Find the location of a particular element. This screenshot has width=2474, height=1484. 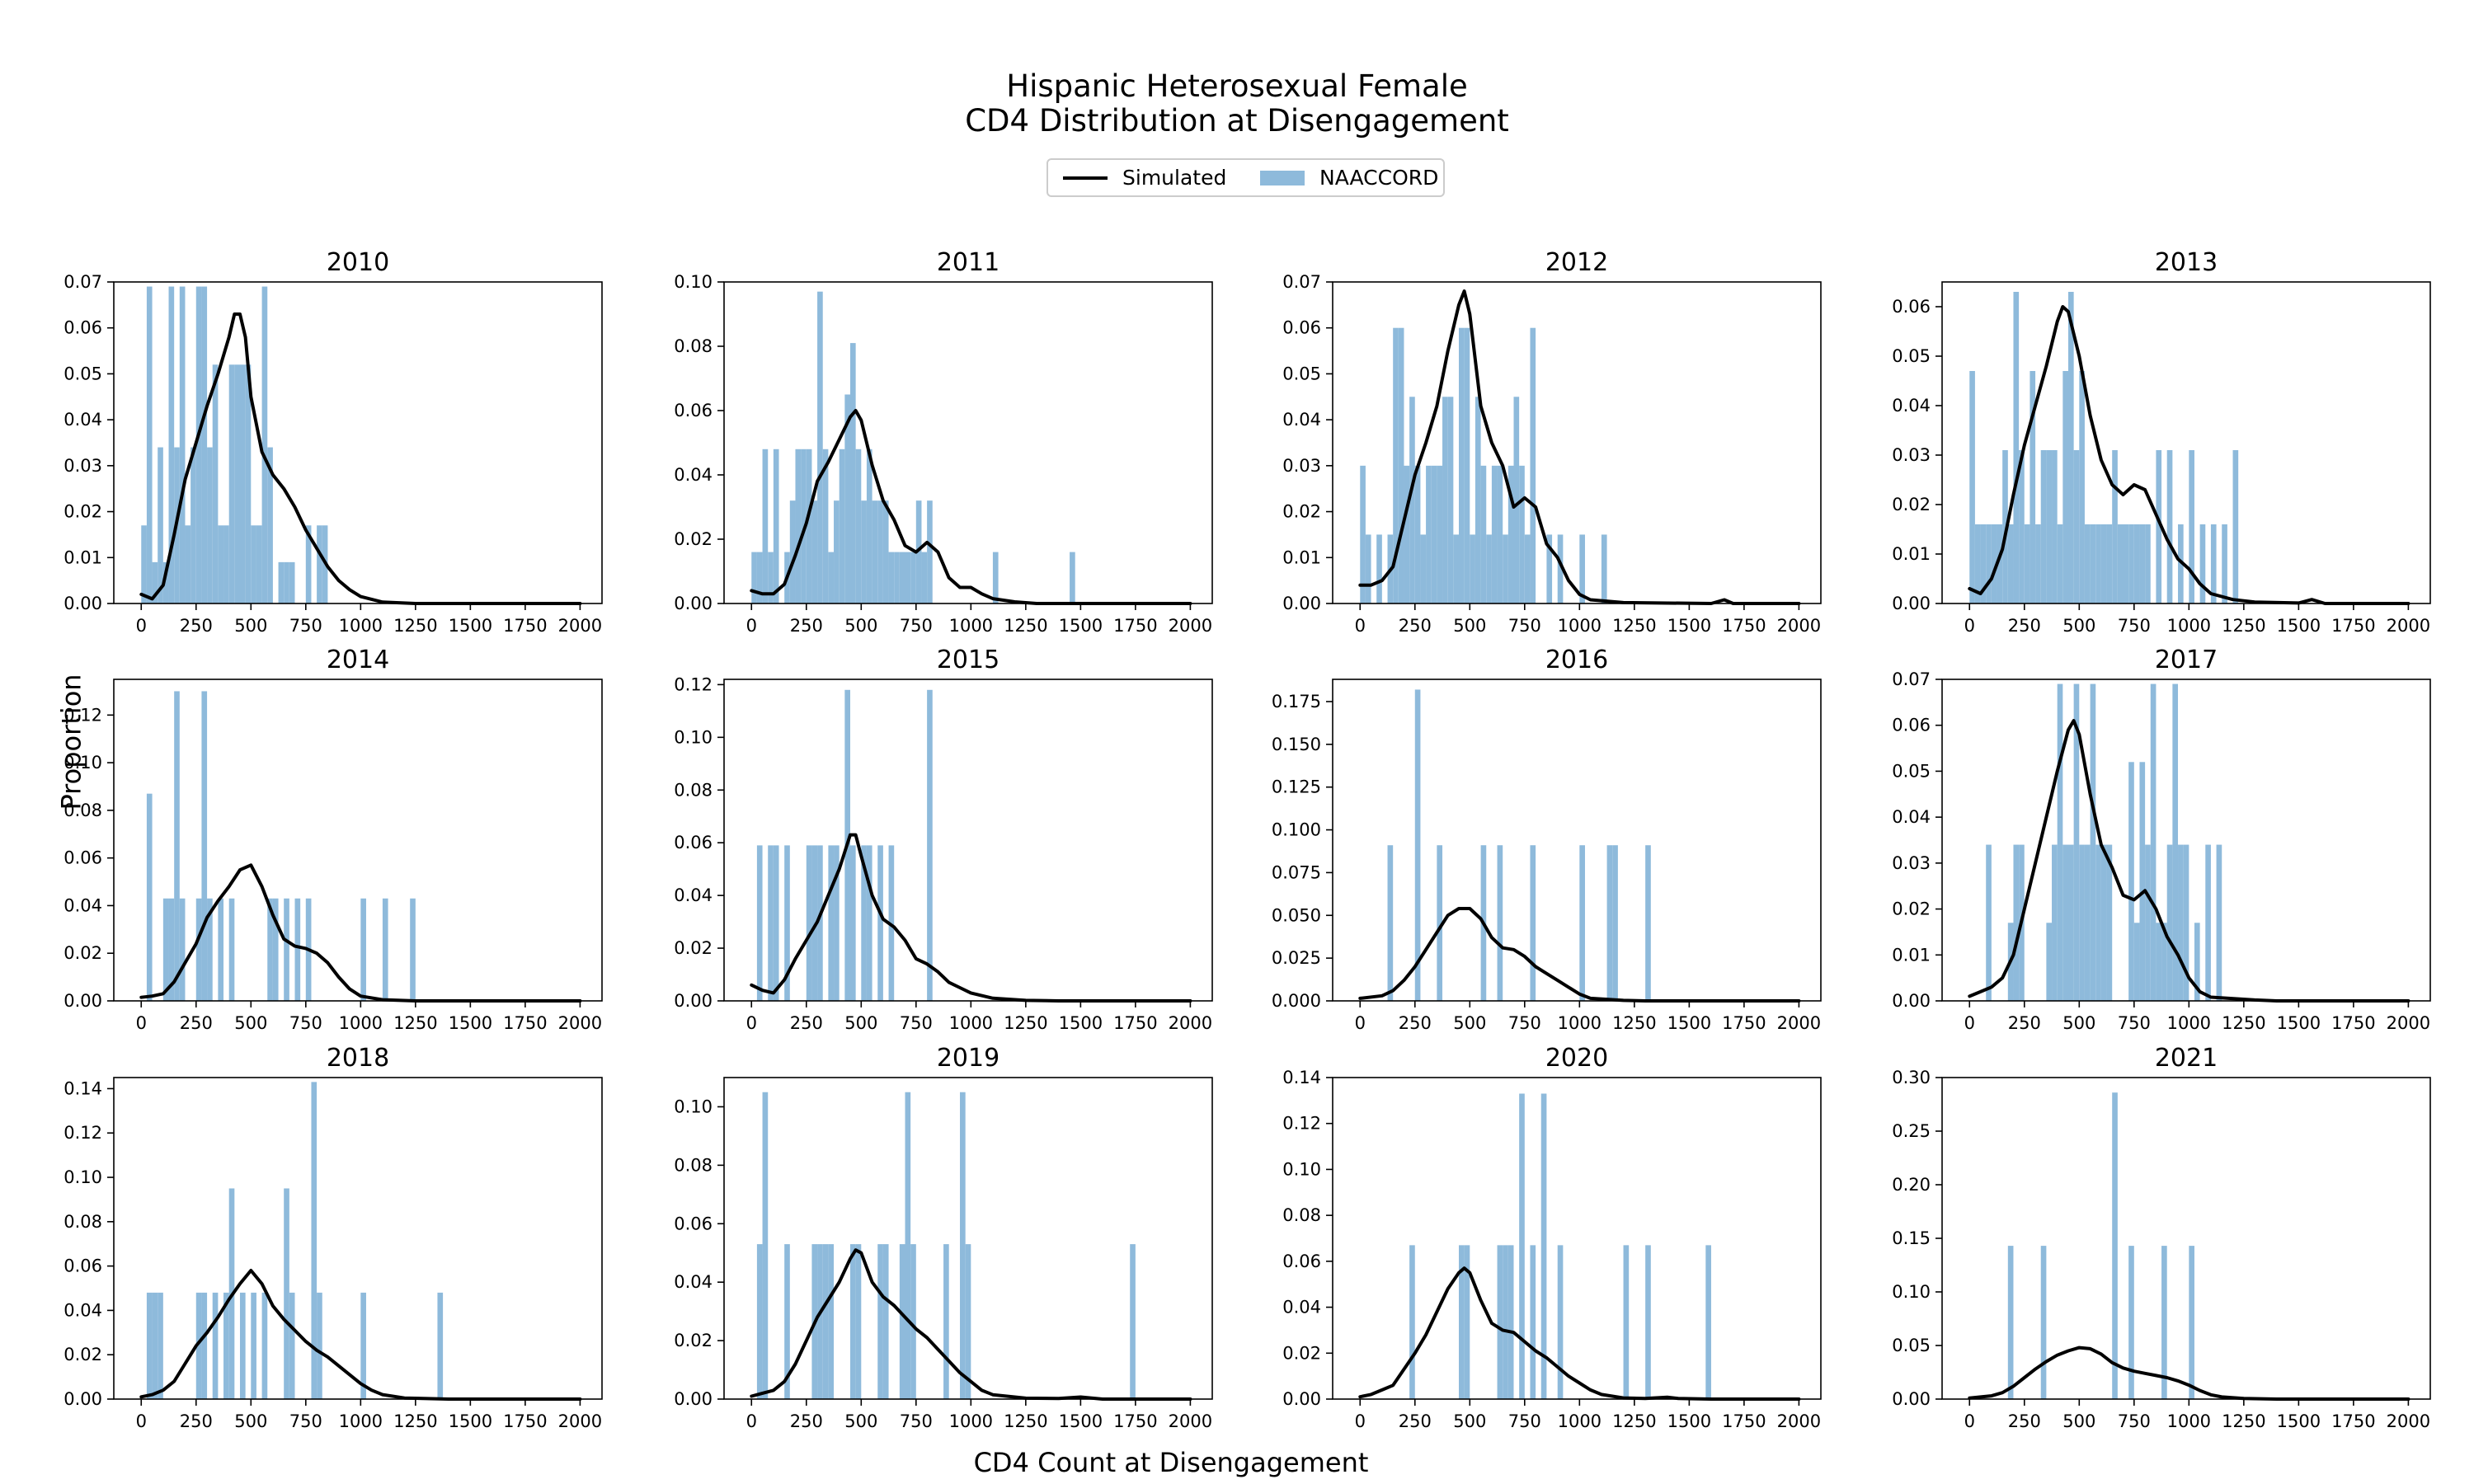

plot-frame is located at coordinates (1577, 442).